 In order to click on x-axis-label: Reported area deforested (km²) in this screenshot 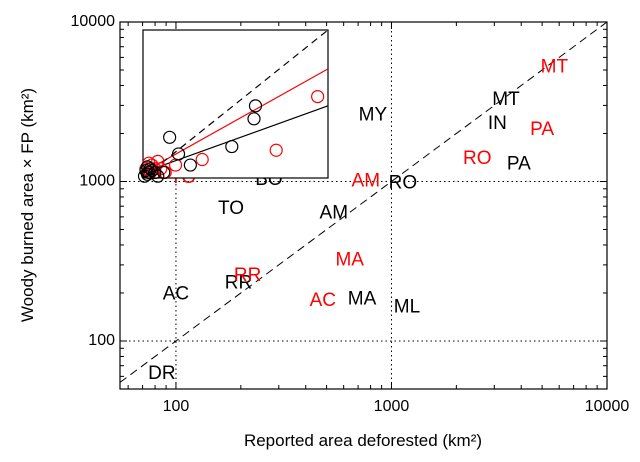, I will do `click(363, 440)`.